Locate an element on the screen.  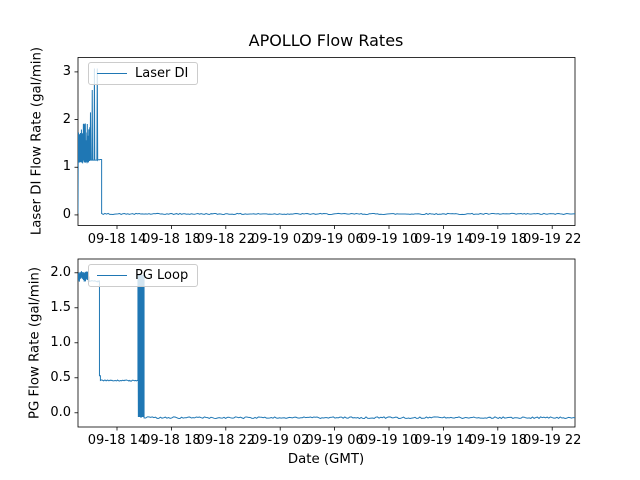
x-axis-label: Date (GMT) is located at coordinates (326, 459).